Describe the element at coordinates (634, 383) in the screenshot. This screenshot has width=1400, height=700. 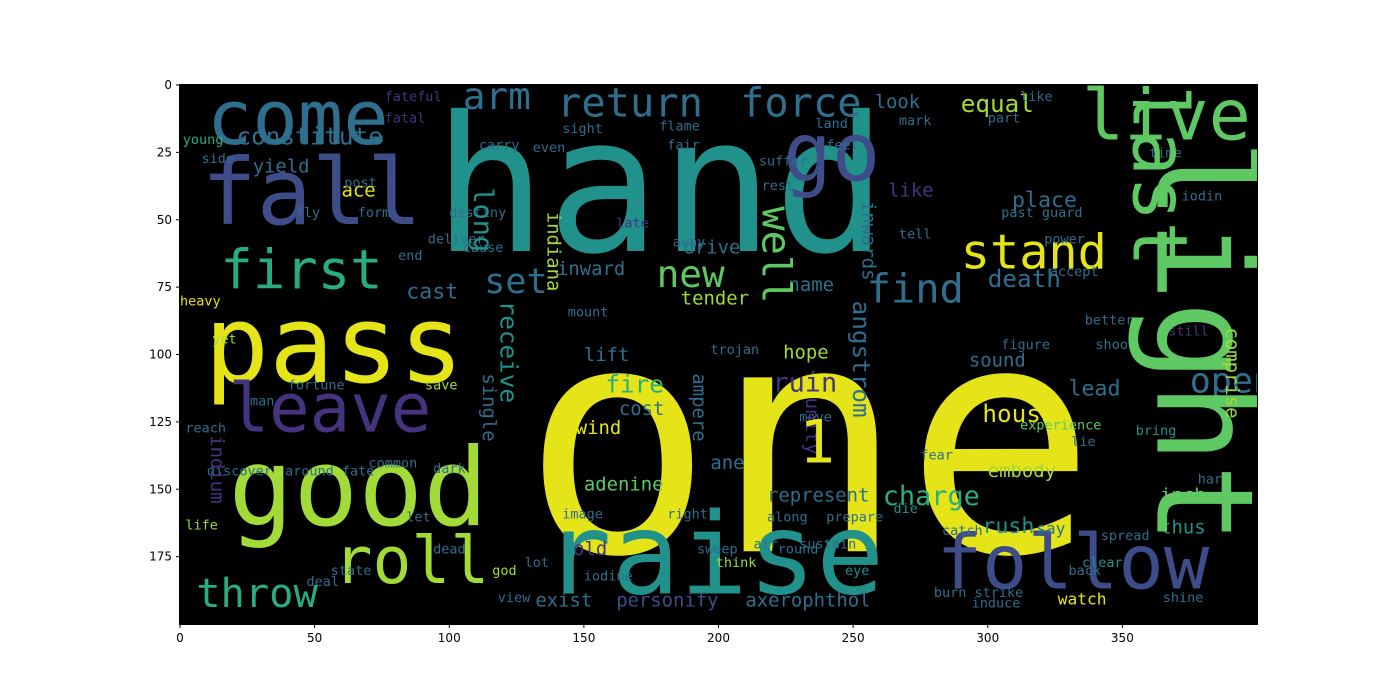
I see `cloud-word: fire` at that location.